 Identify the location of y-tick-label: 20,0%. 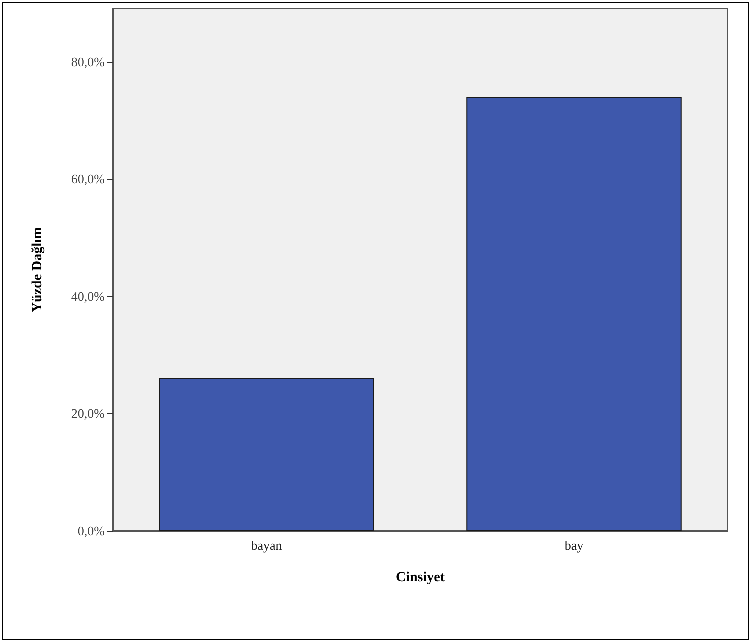
(88, 414).